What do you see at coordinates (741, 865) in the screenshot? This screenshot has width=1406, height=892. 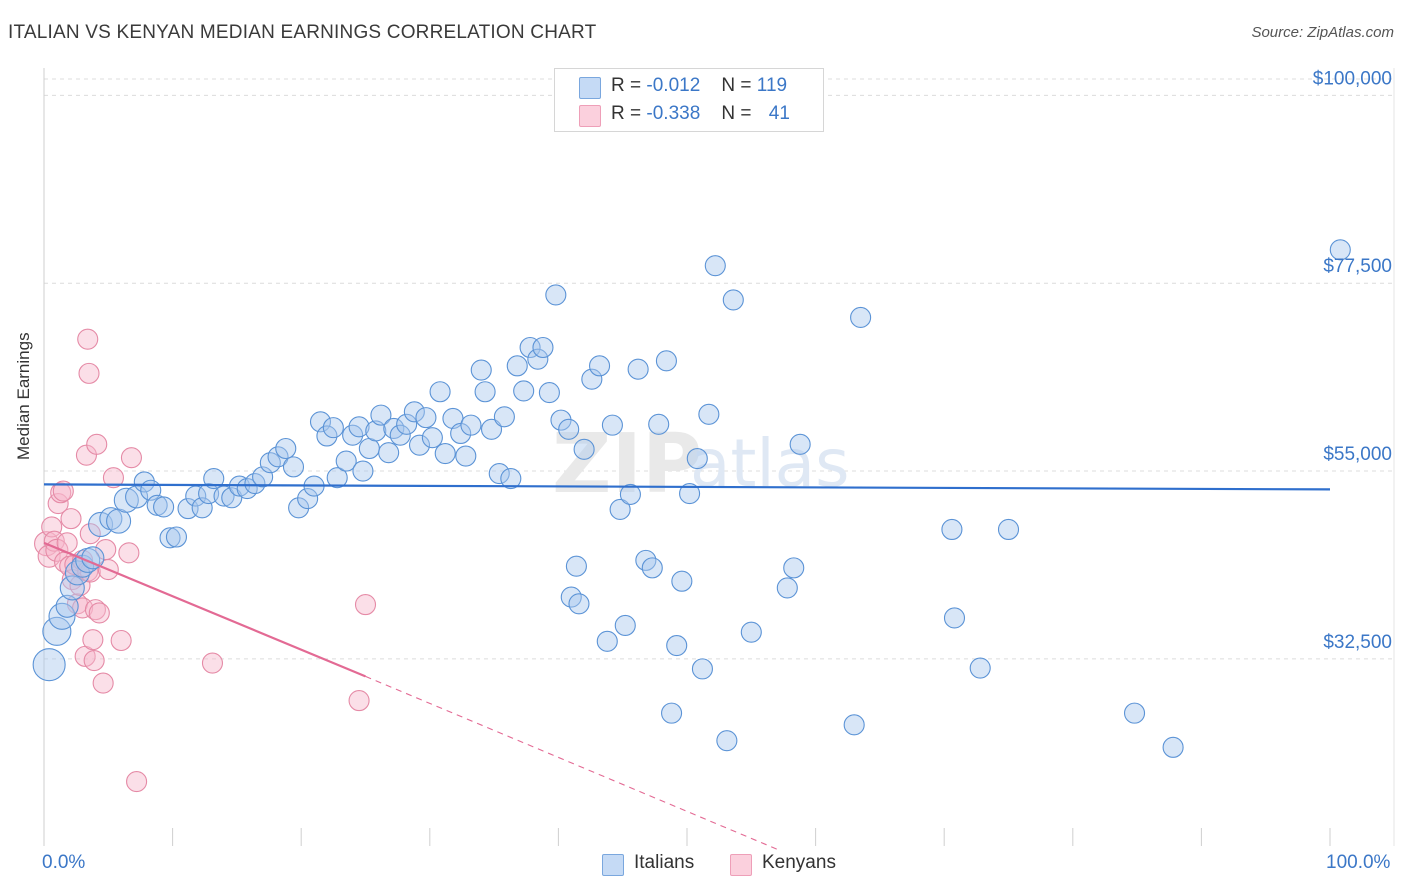 I see `kenyans-legend-swatch` at bounding box center [741, 865].